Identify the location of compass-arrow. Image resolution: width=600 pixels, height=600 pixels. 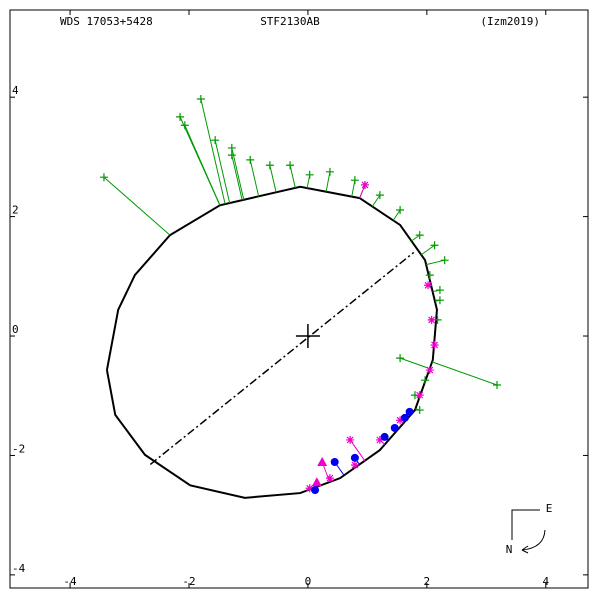
(533, 540).